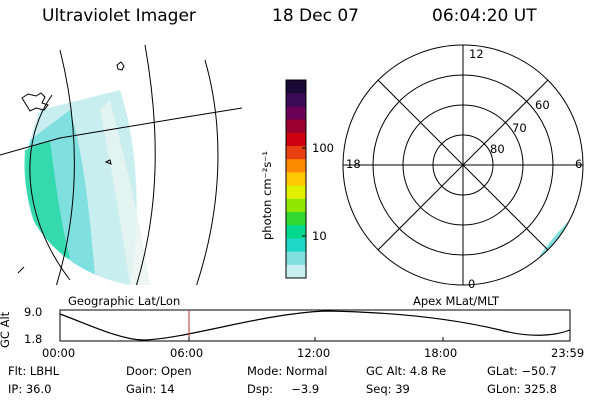 The width and height of the screenshot is (600, 400). What do you see at coordinates (50, 187) in the screenshot?
I see `earth-limb` at bounding box center [50, 187].